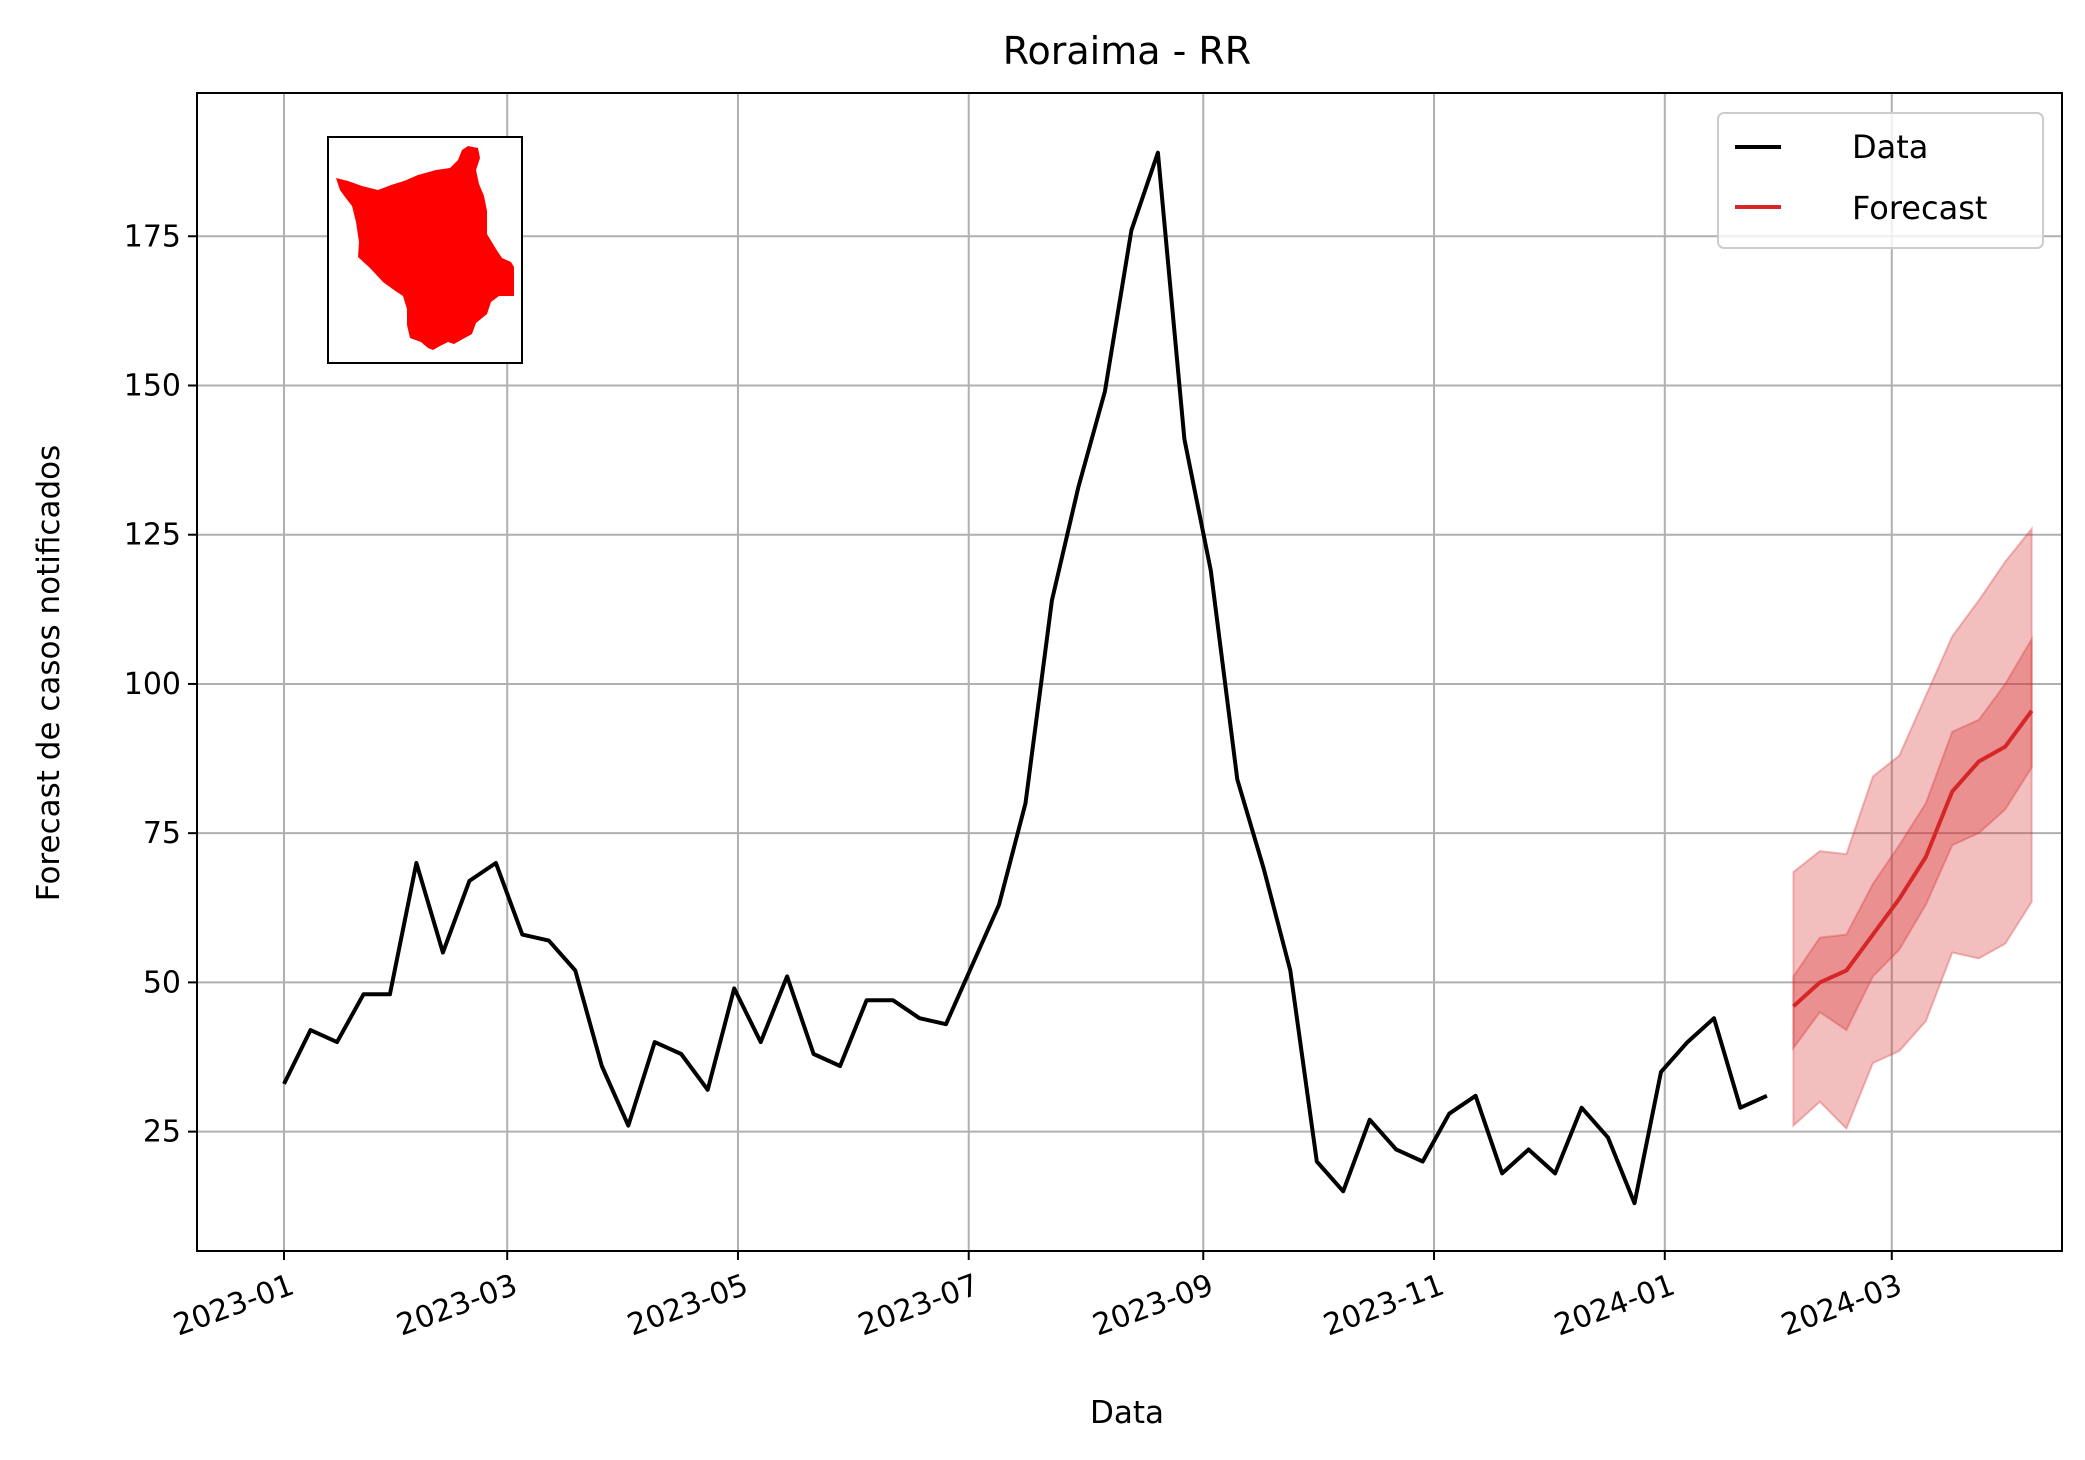 The width and height of the screenshot is (2085, 1460). I want to click on legend-data-label: Data, so click(1890, 147).